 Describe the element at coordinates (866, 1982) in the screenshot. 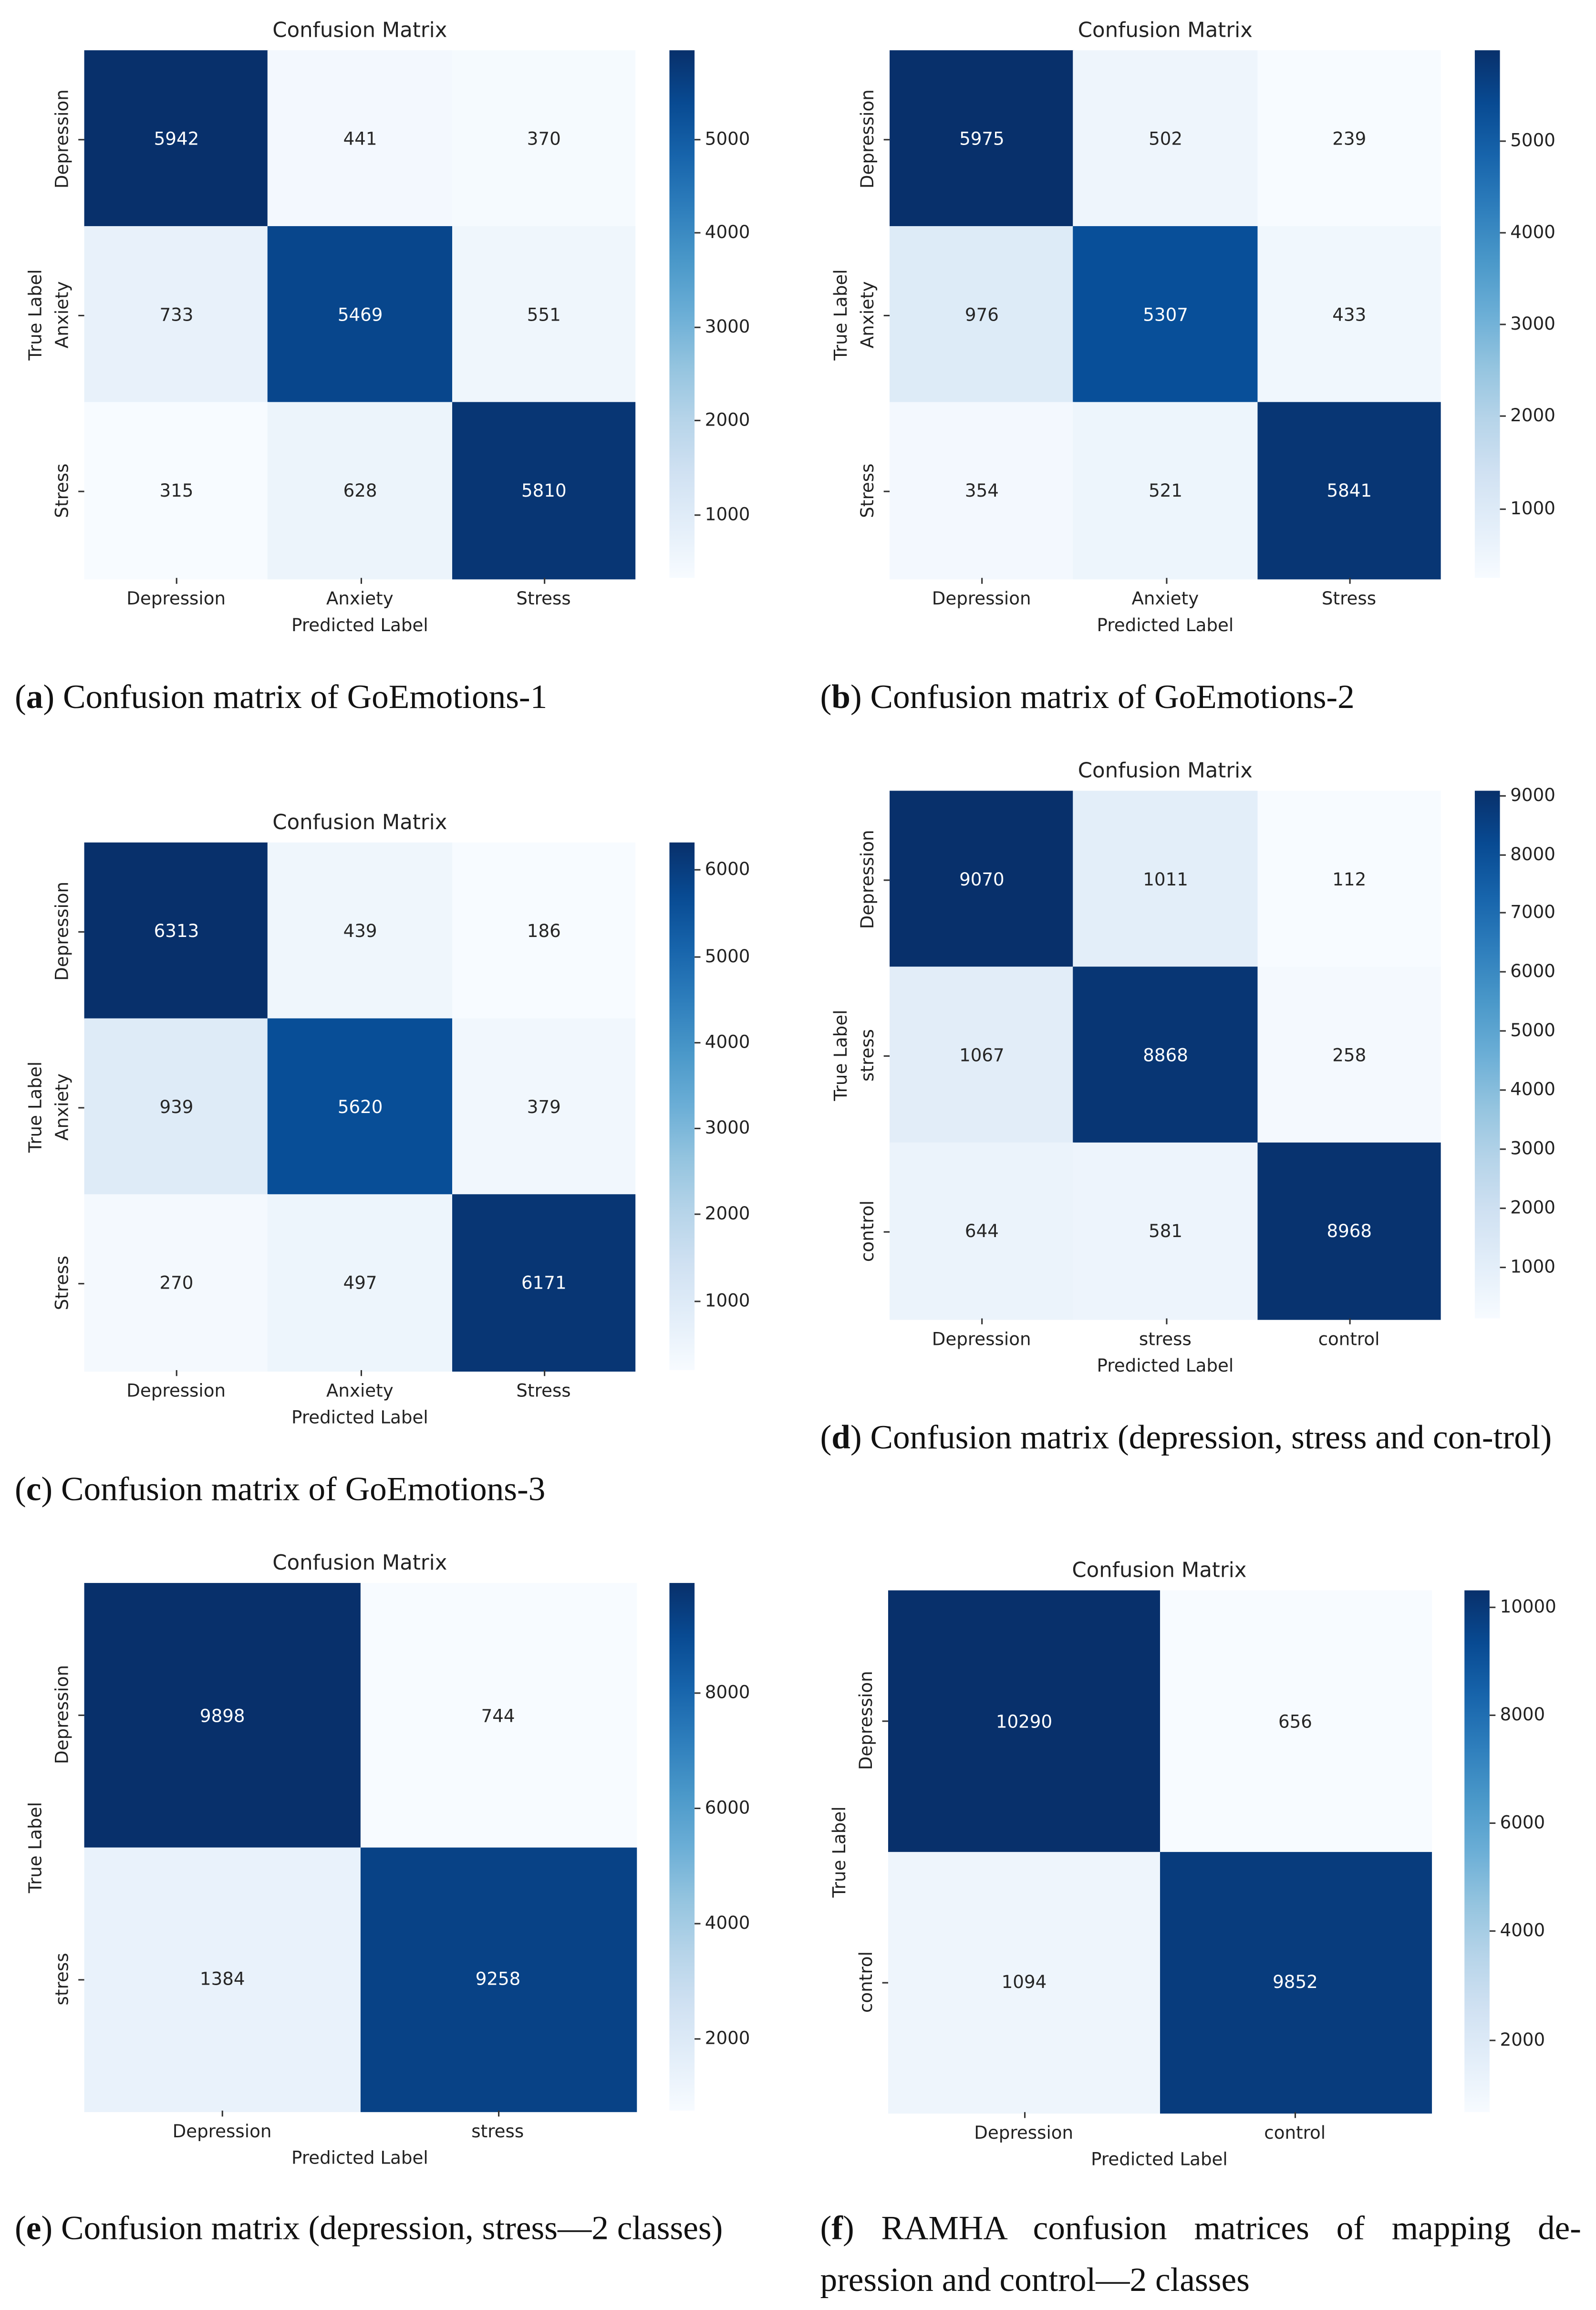

I see `y-tick-label: control` at that location.